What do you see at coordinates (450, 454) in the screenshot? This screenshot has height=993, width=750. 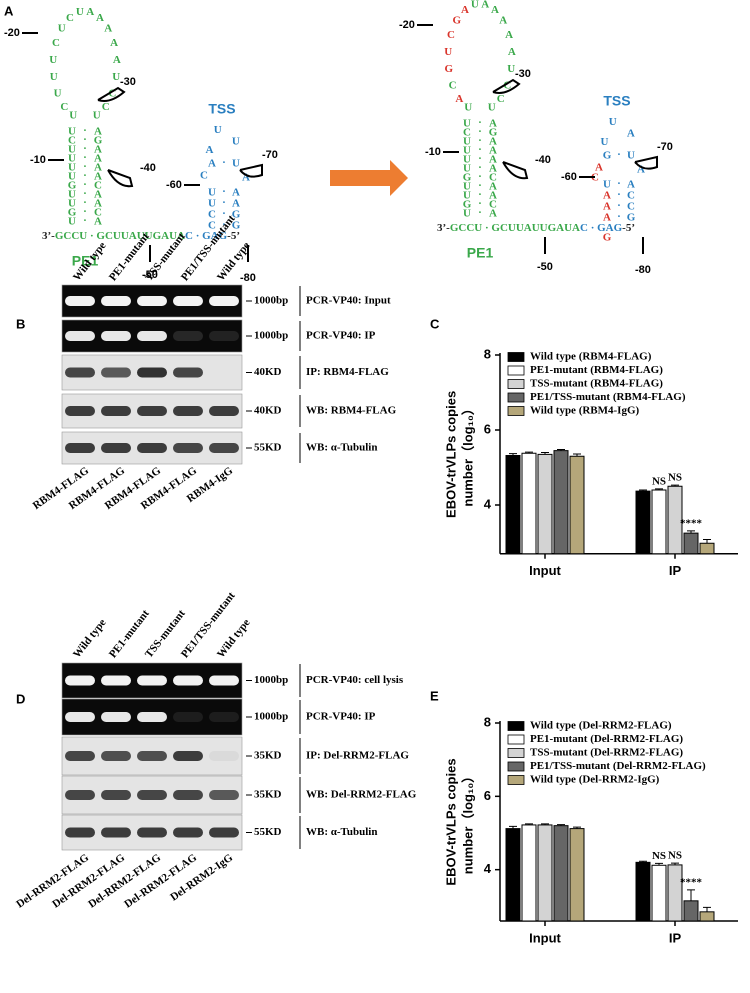 I see `y-axis-label: EBOV-trVLPs copies` at bounding box center [450, 454].